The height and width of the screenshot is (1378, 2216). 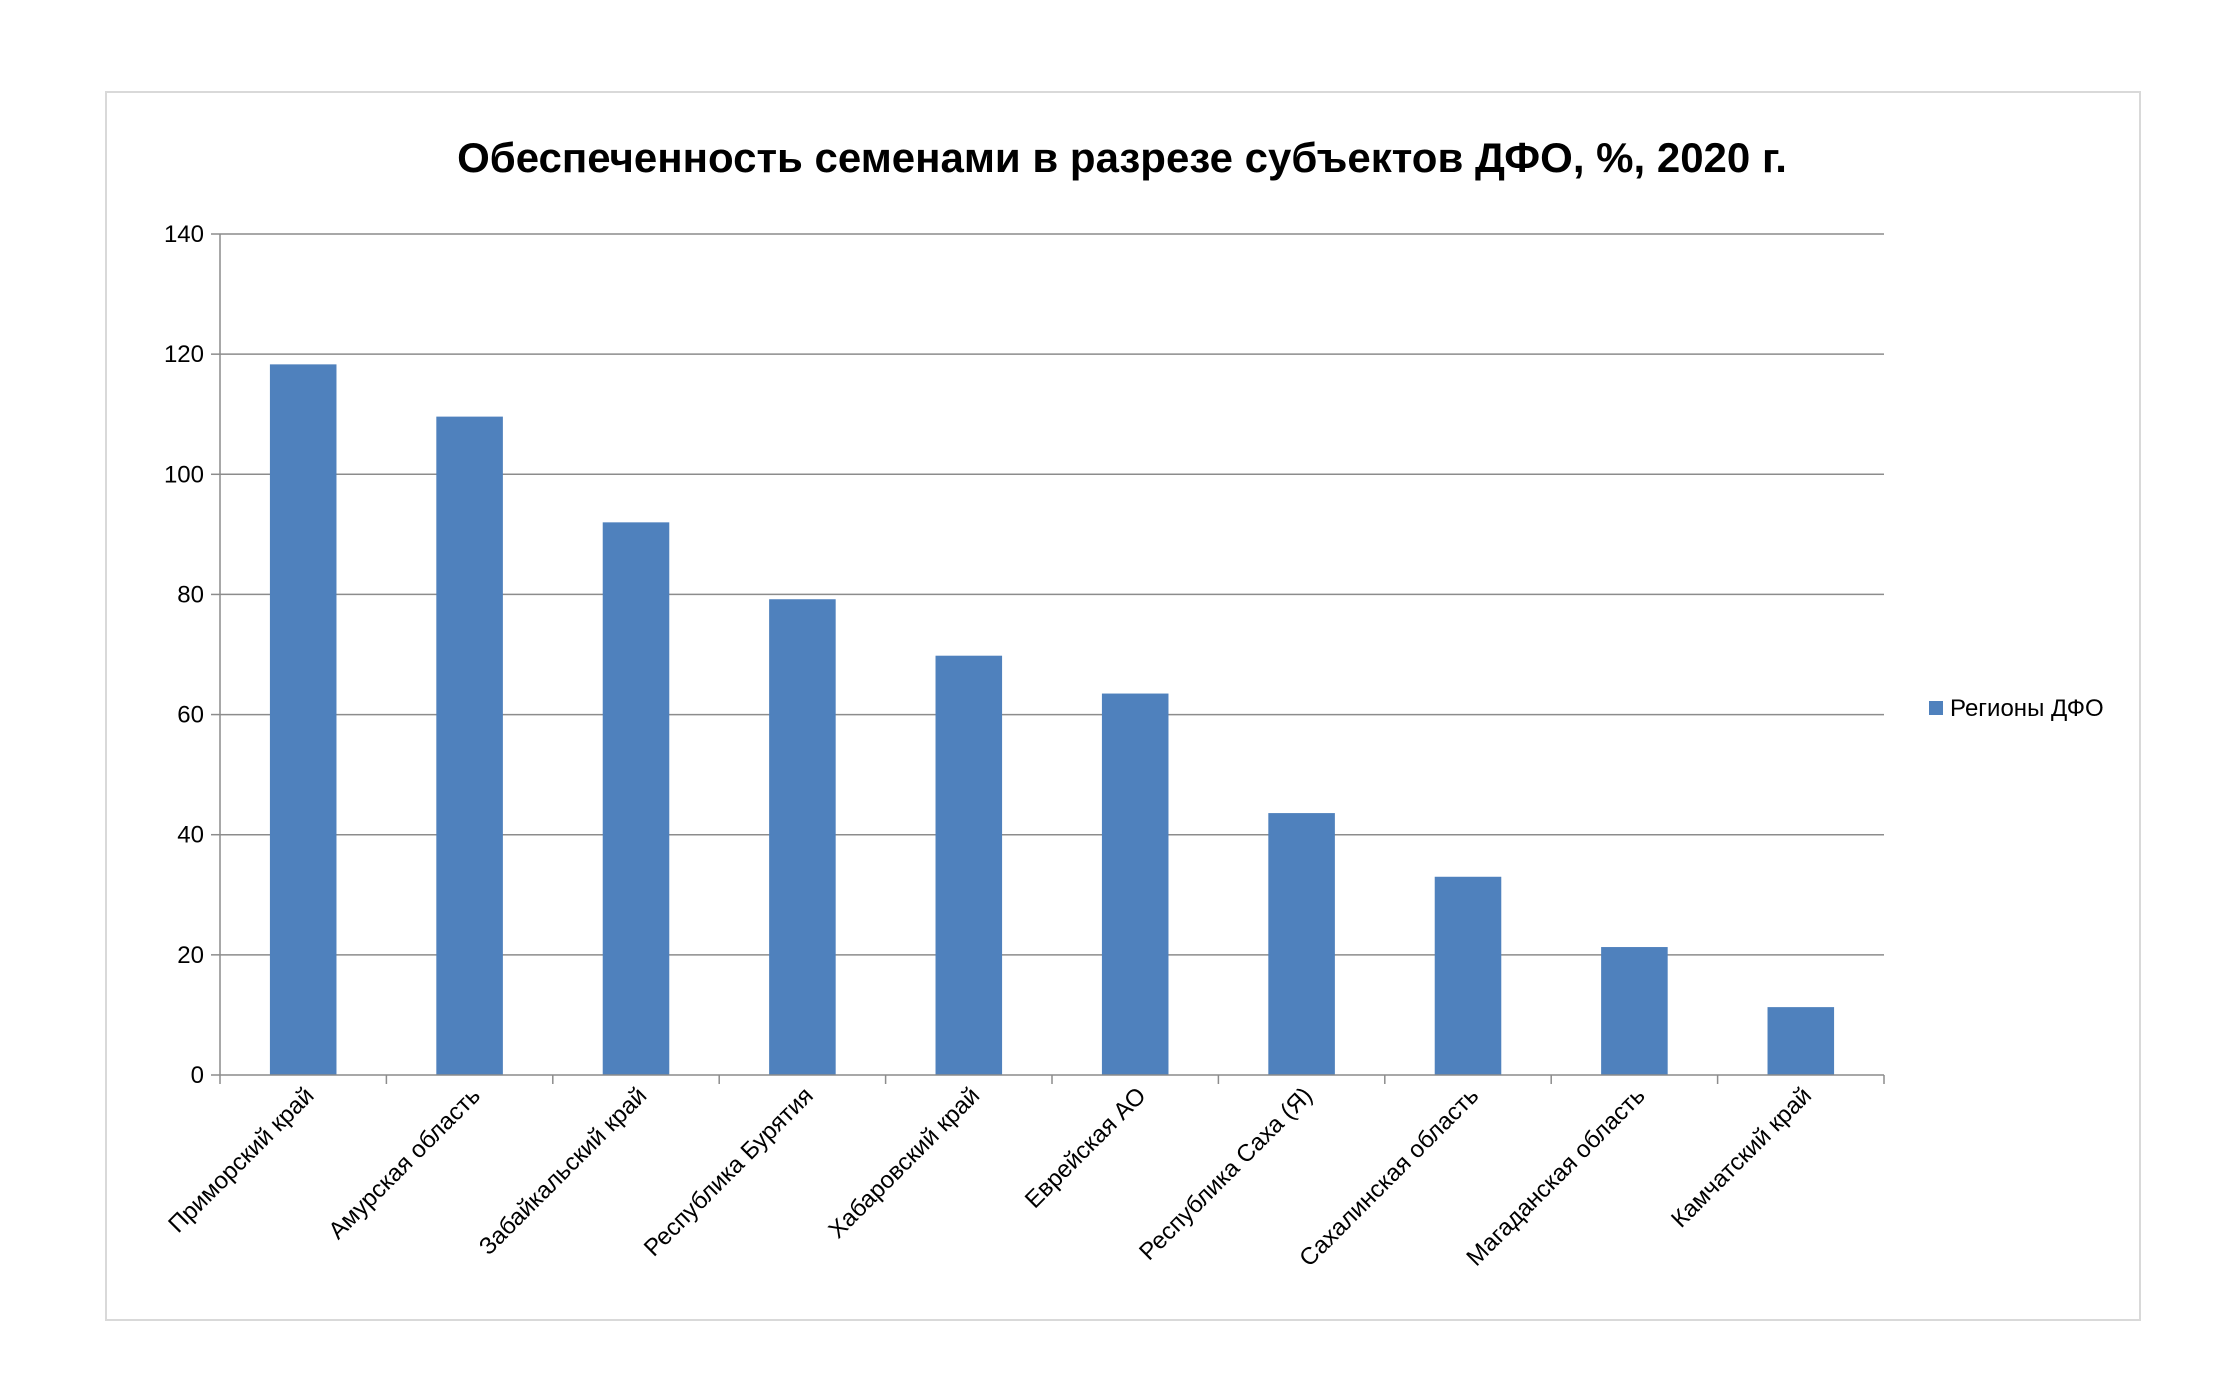 What do you see at coordinates (1389, 1177) in the screenshot?
I see `x-category-label: Сахалинская область` at bounding box center [1389, 1177].